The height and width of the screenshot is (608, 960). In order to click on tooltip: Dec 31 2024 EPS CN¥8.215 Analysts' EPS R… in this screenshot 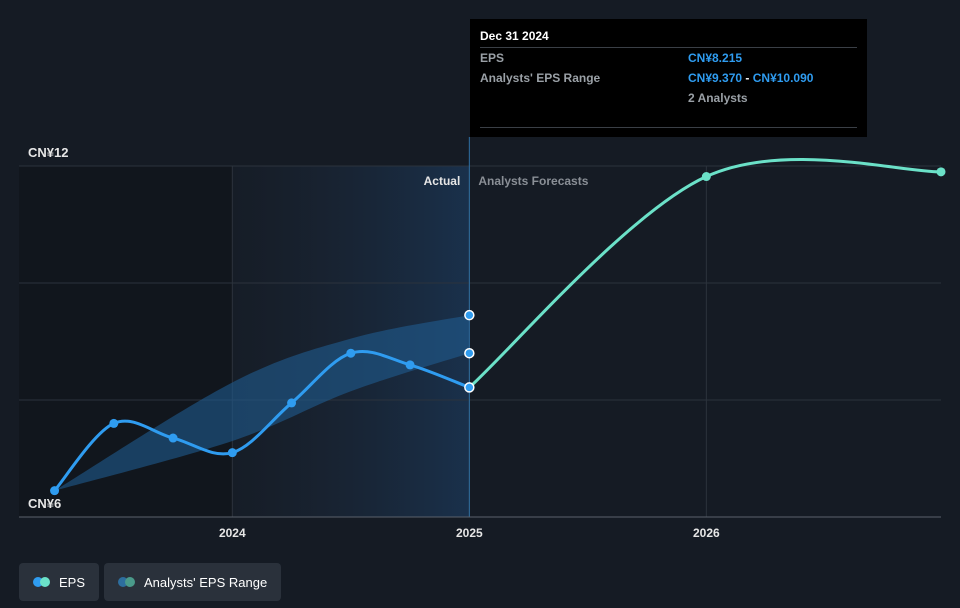, I will do `click(668, 78)`.